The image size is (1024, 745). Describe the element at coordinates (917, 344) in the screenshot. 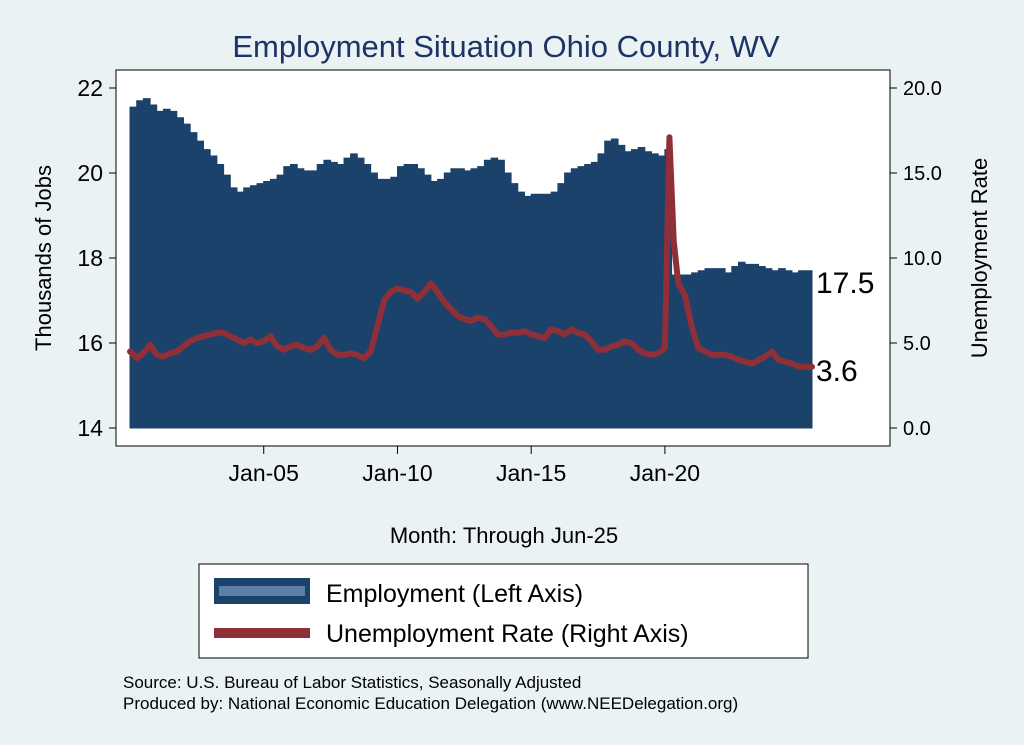

I see `right-tick-label: 5.0` at that location.